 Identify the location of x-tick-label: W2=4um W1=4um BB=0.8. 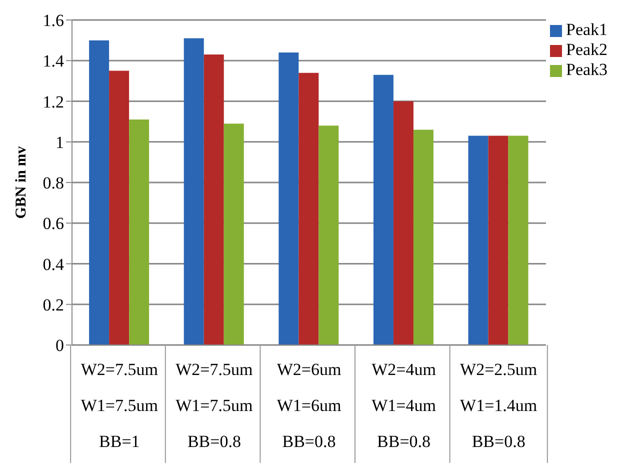
(404, 405).